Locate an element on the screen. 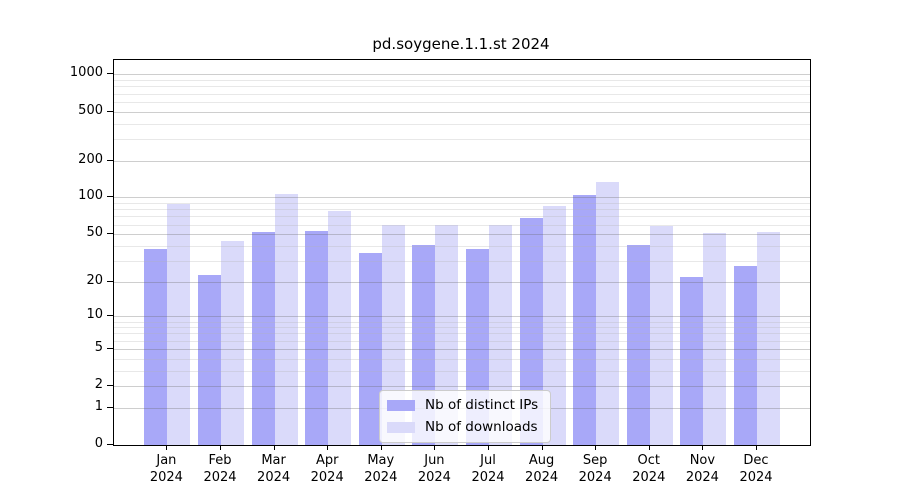  legend-swatch-distinct-ips is located at coordinates (401, 405).